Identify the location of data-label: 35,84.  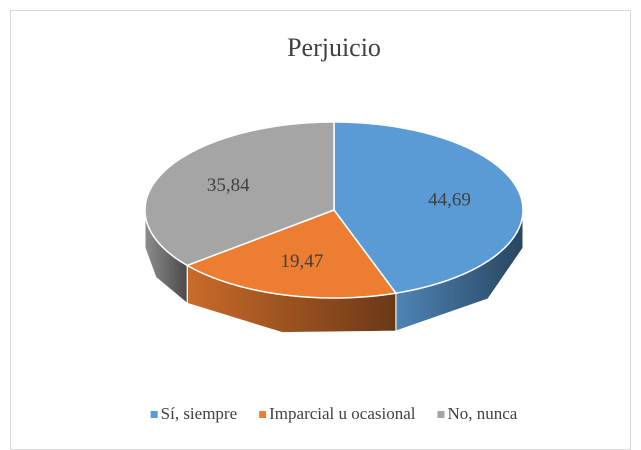
(228, 185).